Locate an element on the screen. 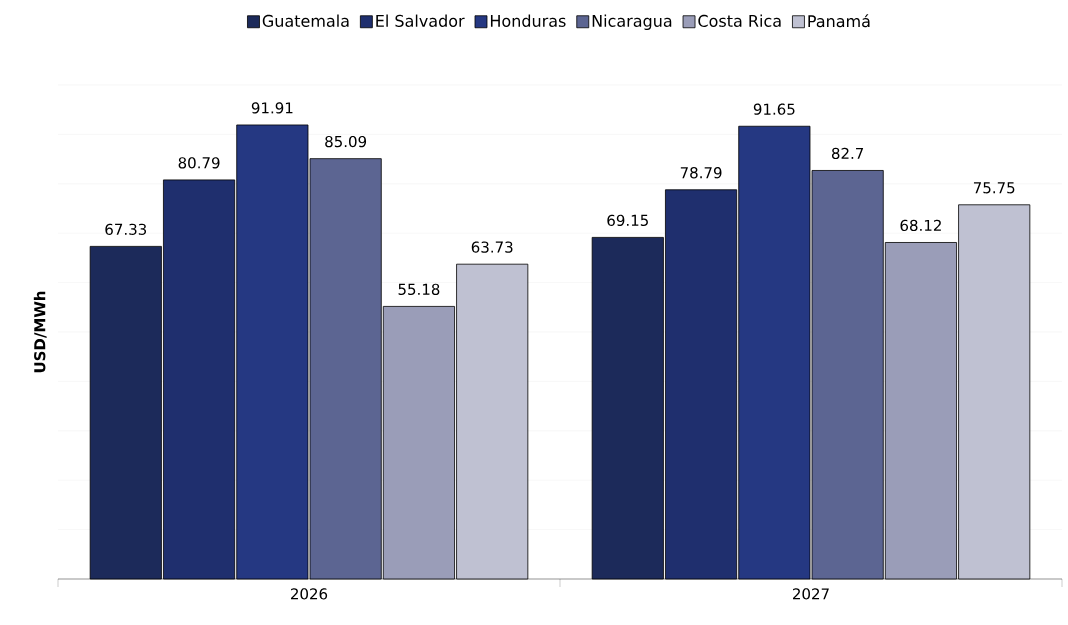 The height and width of the screenshot is (625, 1068). legend-label: Honduras is located at coordinates (528, 20).